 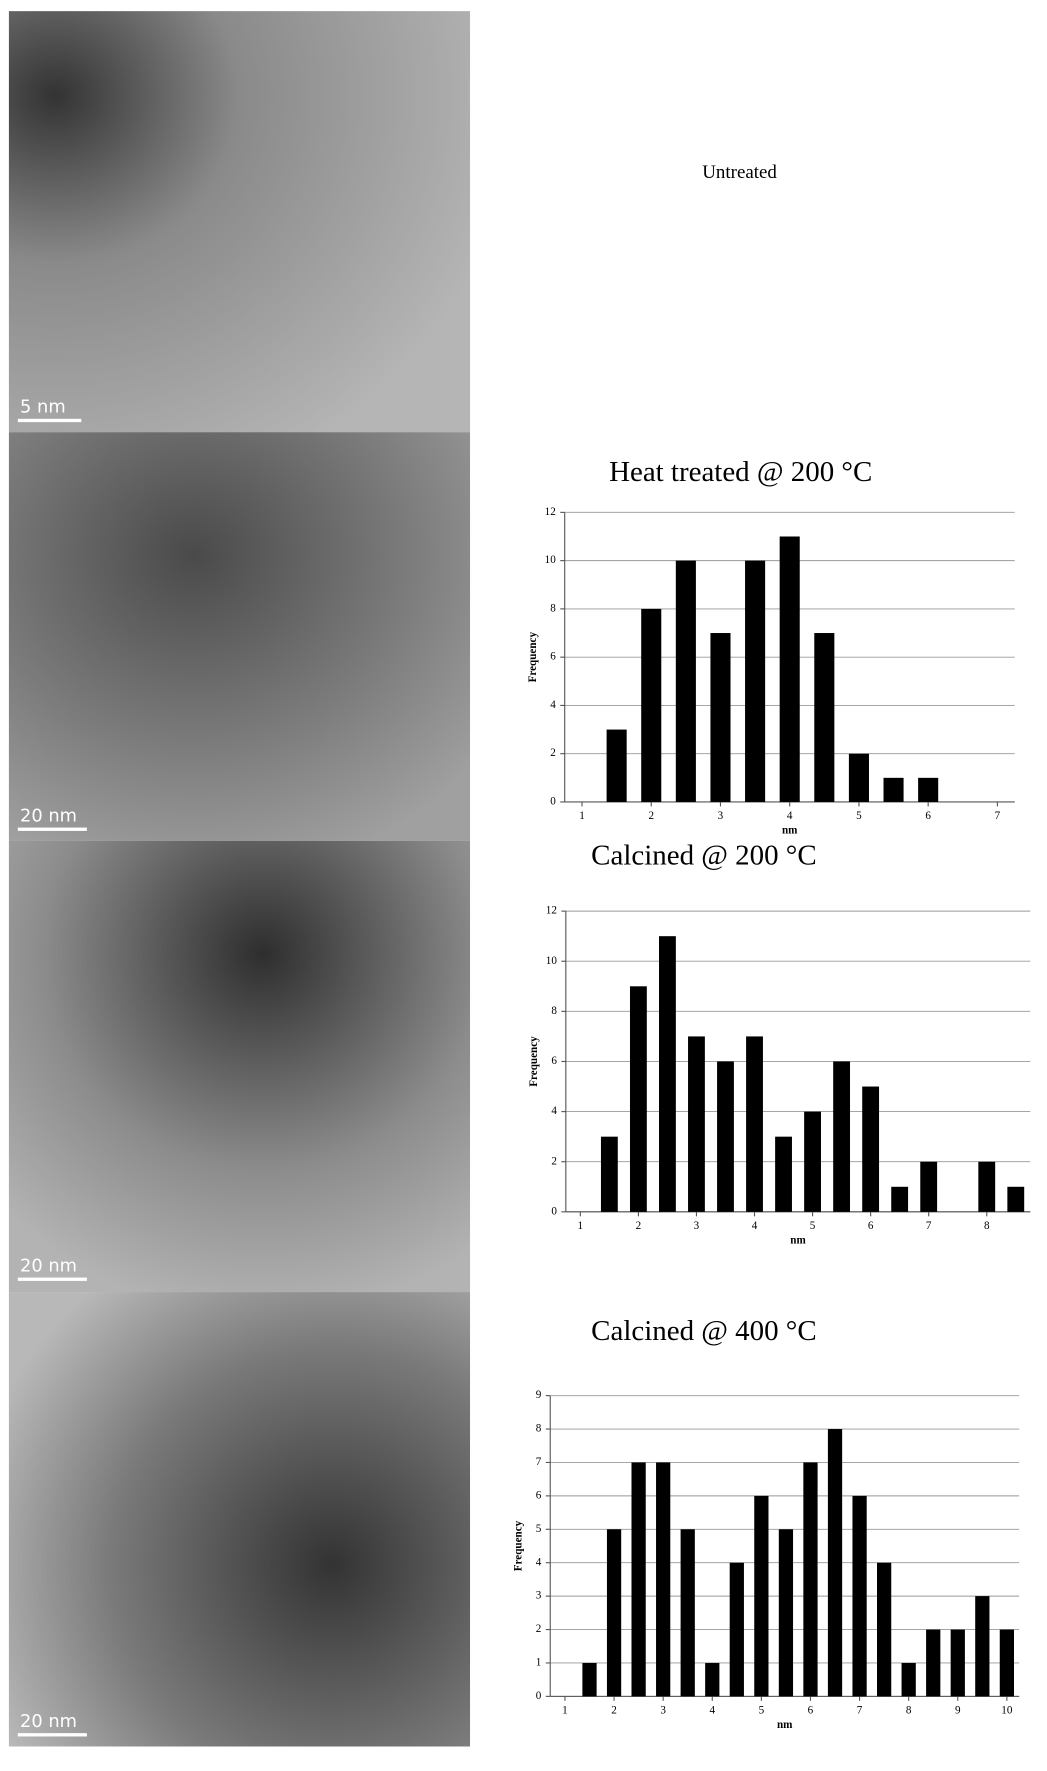 What do you see at coordinates (697, 1226) in the screenshot?
I see `x-tick-label: 3` at bounding box center [697, 1226].